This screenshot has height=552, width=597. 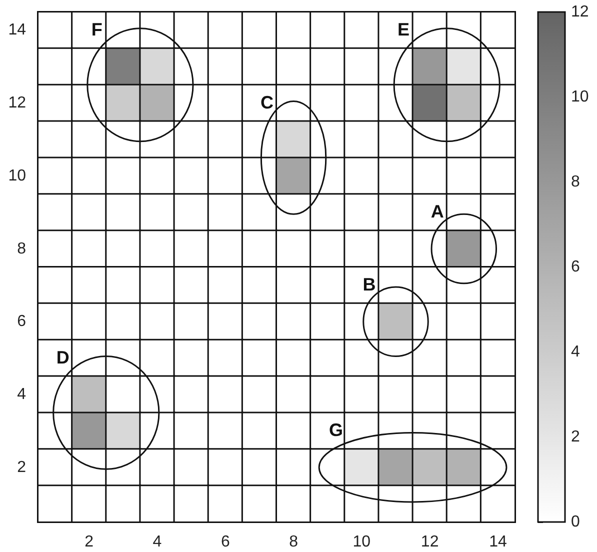 What do you see at coordinates (575, 437) in the screenshot?
I see `color-bar-label: 2` at bounding box center [575, 437].